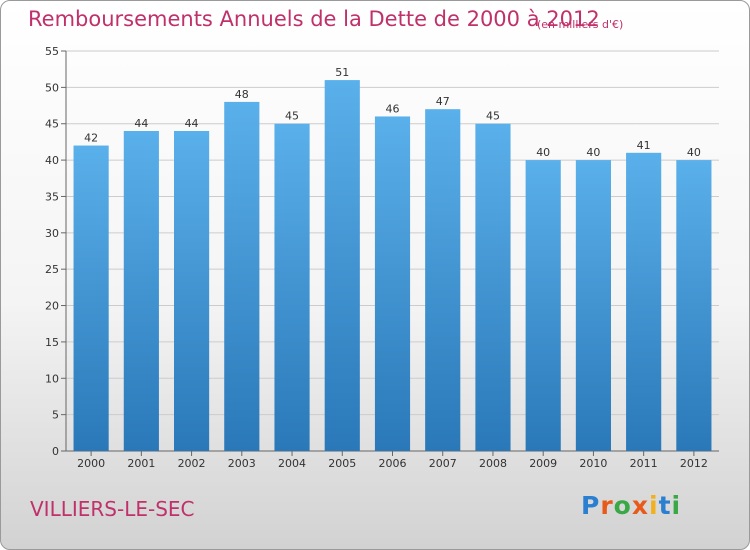 The width and height of the screenshot is (750, 550). Describe the element at coordinates (292, 463) in the screenshot. I see `x-tick-label: 2004` at that location.